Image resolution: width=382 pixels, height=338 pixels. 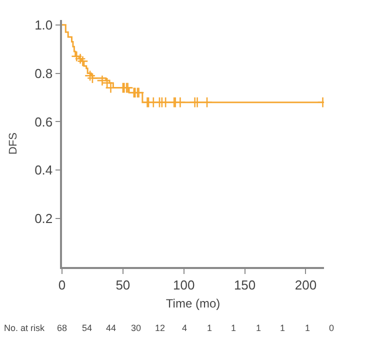 I want to click on text: No. at risk, so click(x=25, y=328).